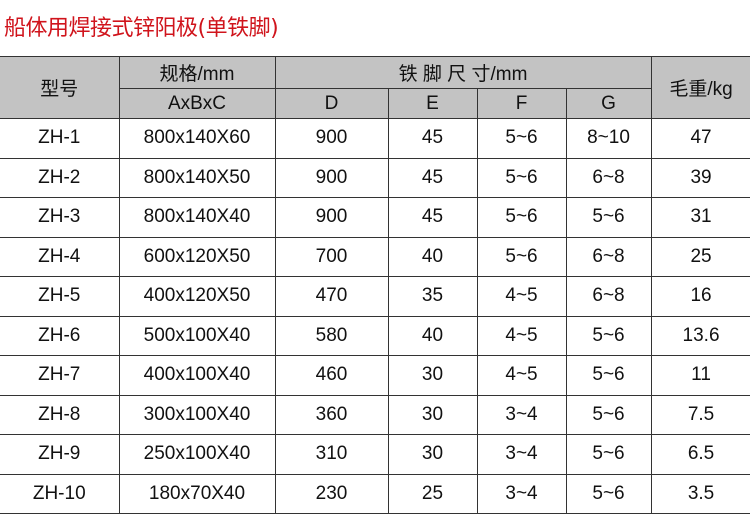 The image size is (750, 520). Describe the element at coordinates (700, 87) in the screenshot. I see `header-weight: 毛重/kg` at that location.